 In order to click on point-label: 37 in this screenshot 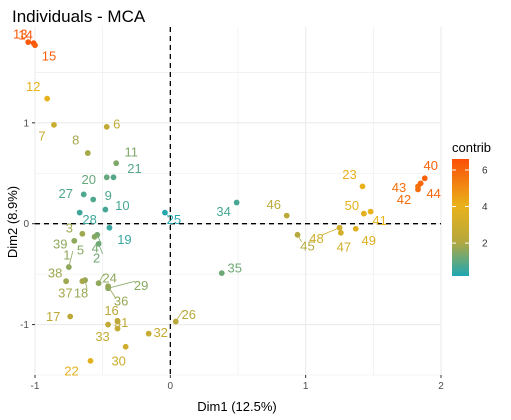, I will do `click(65, 293)`.